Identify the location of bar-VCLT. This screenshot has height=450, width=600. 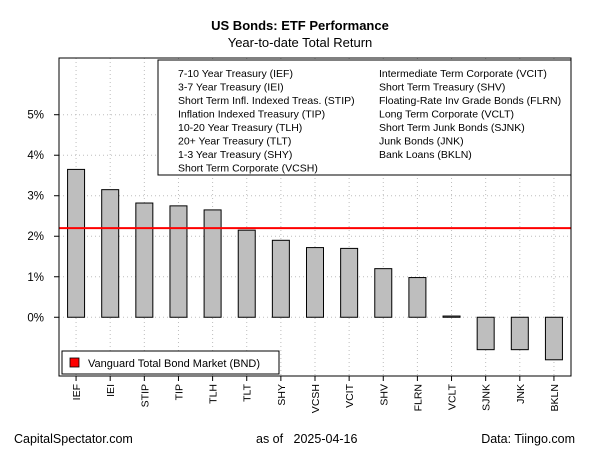
(451, 316).